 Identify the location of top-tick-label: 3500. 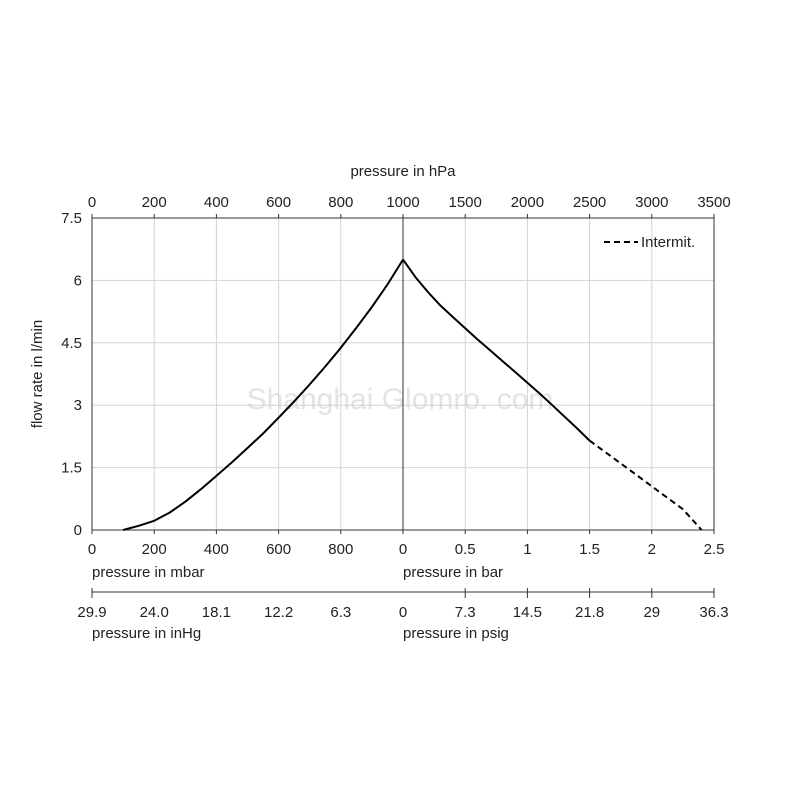
(713, 202).